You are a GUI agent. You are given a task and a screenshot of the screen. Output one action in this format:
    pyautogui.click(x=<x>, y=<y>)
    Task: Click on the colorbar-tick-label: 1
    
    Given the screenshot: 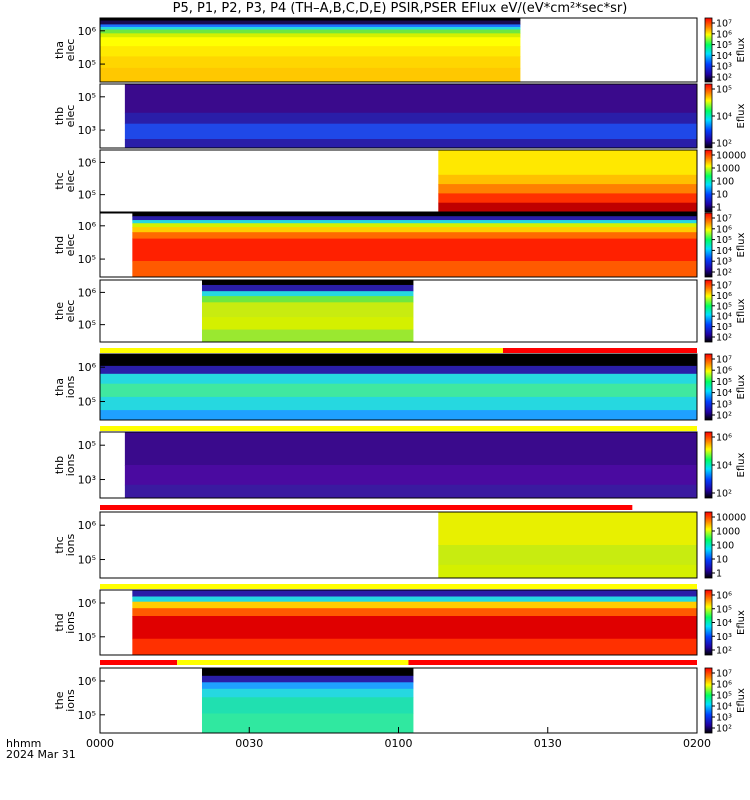 What is the action you would take?
    pyautogui.click(x=719, y=574)
    